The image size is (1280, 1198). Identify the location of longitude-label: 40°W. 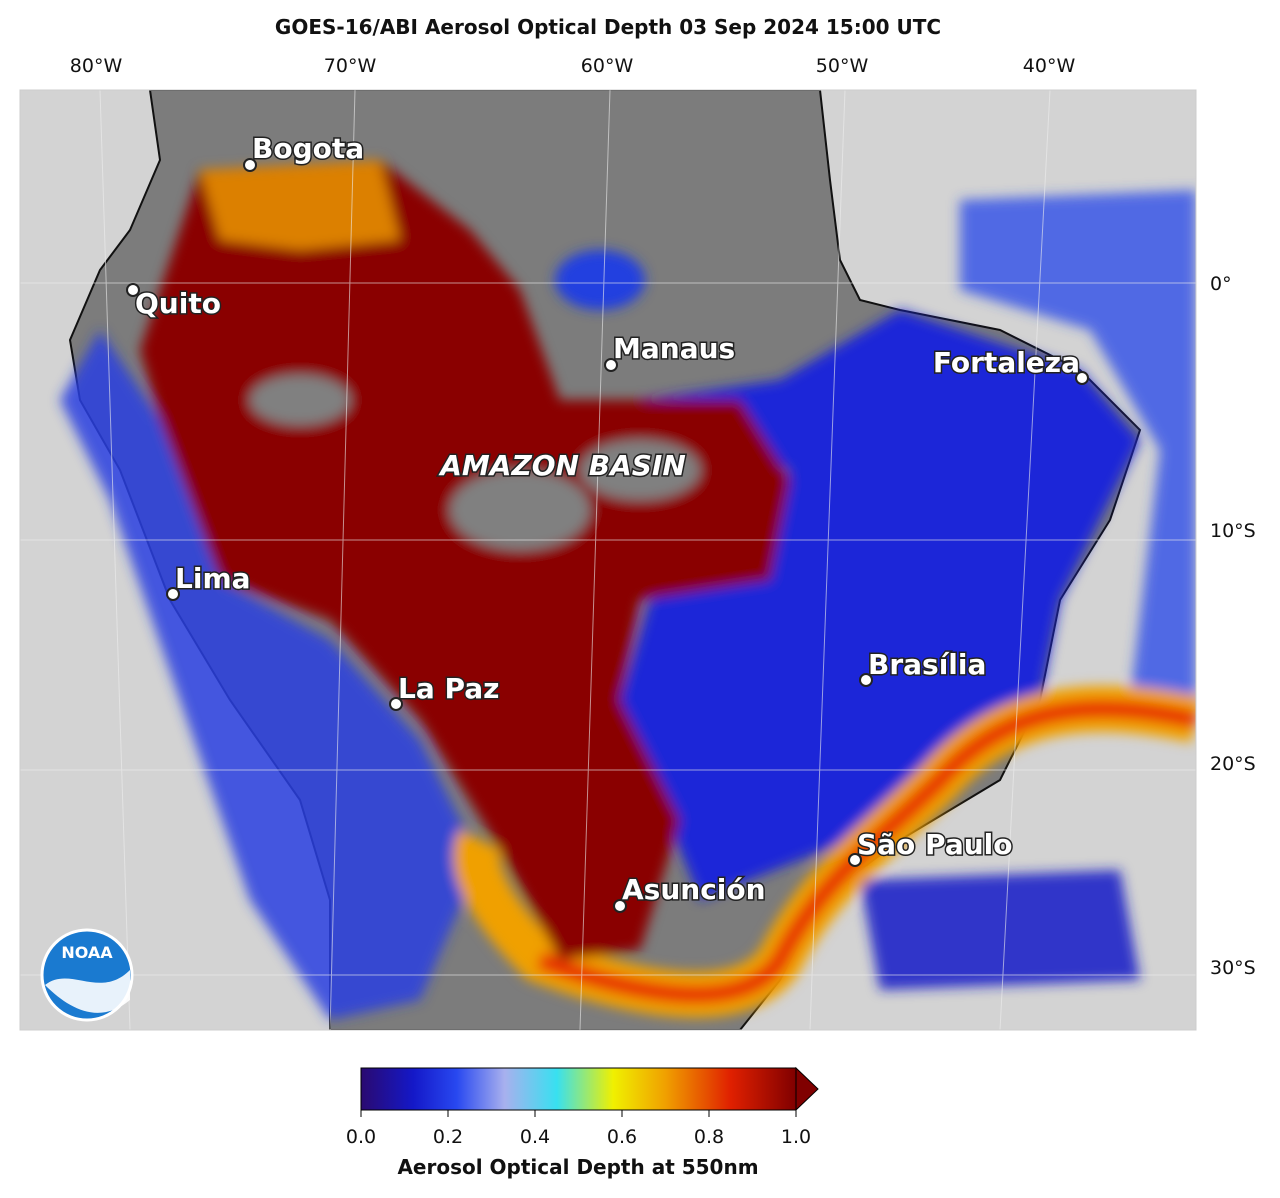
(1049, 66).